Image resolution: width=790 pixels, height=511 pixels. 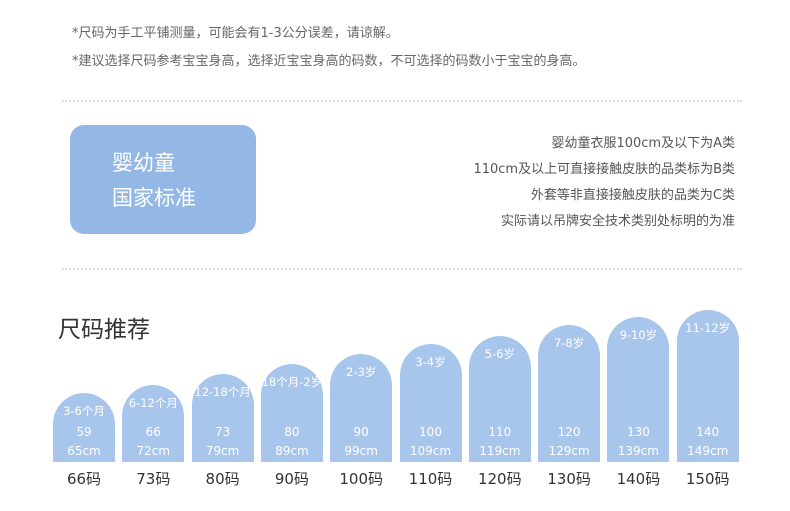 What do you see at coordinates (361, 432) in the screenshot?
I see `height-from: 90` at bounding box center [361, 432].